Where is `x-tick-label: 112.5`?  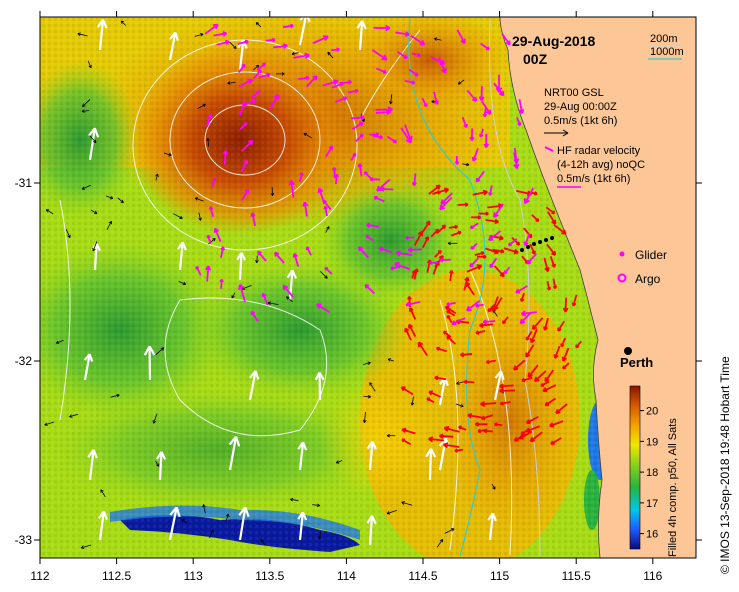 x-tick-label: 112.5 is located at coordinates (116, 576).